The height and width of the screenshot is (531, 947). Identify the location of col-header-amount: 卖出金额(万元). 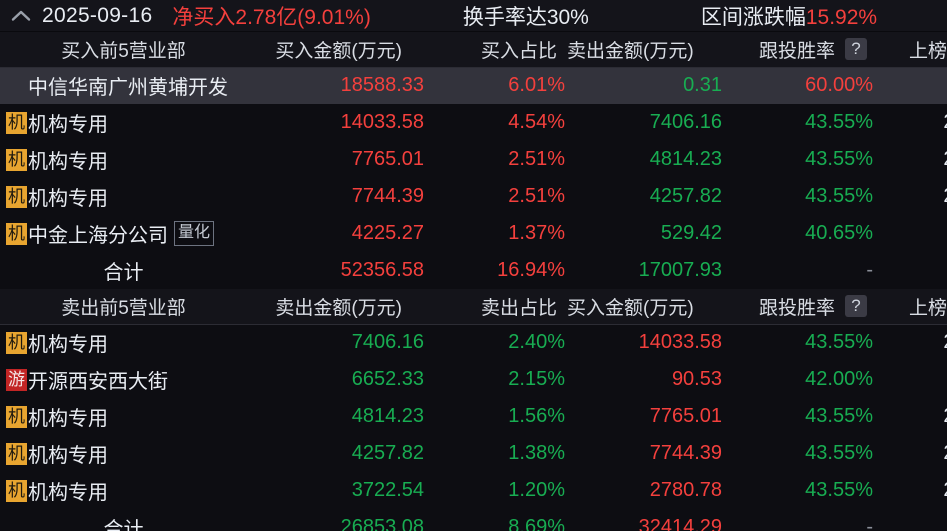
(335, 307).